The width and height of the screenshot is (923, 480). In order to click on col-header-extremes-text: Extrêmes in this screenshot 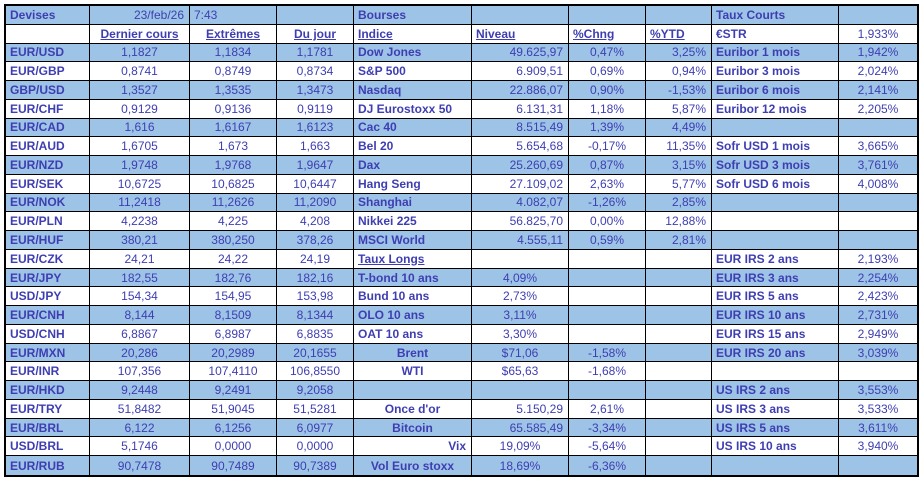, I will do `click(233, 33)`.